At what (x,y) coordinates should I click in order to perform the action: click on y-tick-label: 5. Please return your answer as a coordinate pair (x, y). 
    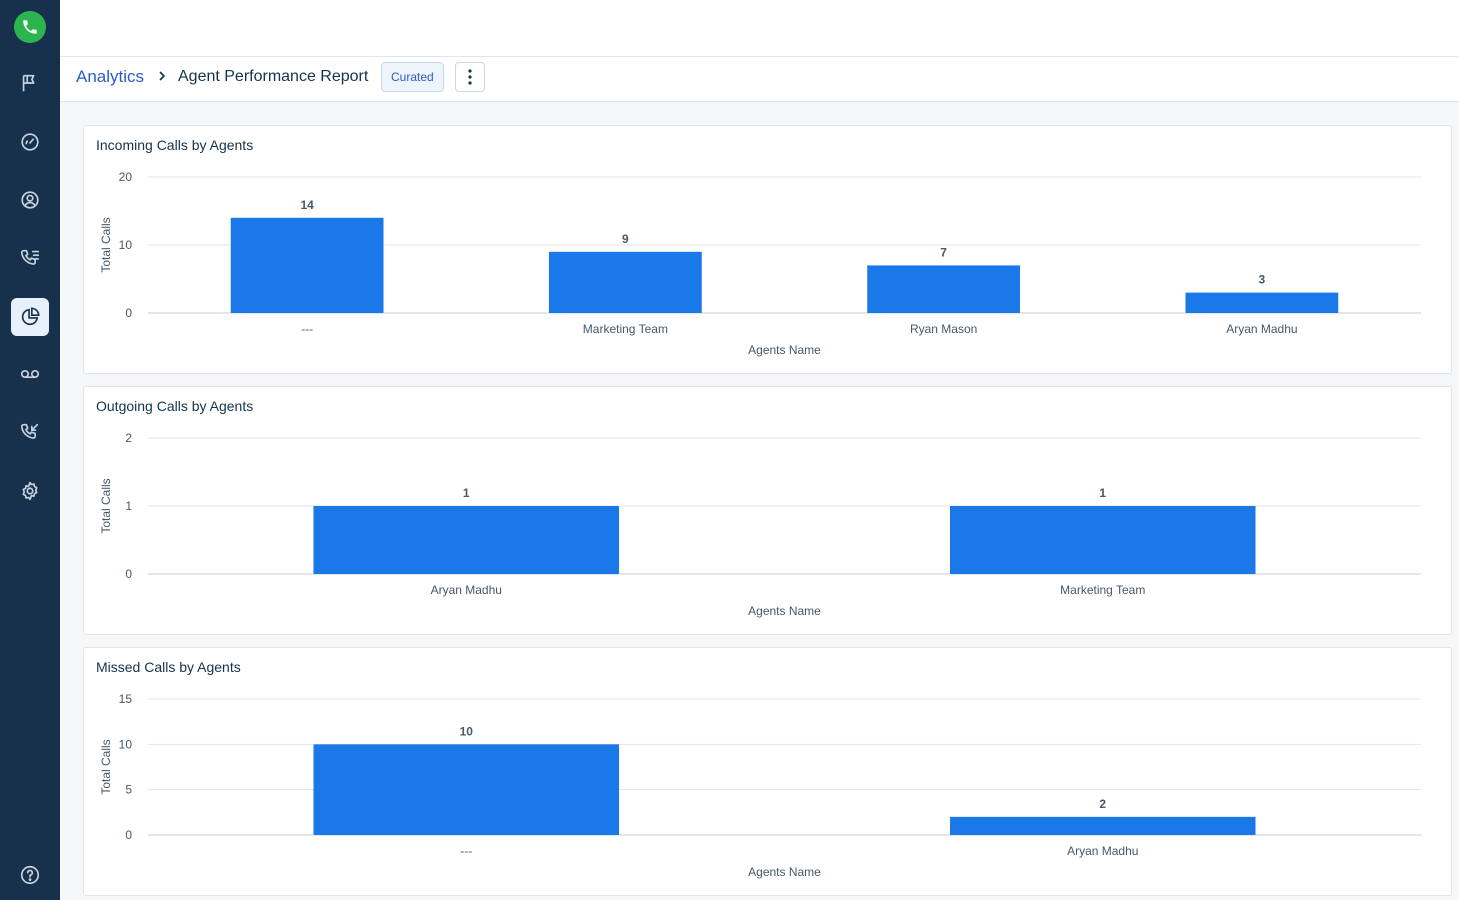
    Looking at the image, I should click on (128, 790).